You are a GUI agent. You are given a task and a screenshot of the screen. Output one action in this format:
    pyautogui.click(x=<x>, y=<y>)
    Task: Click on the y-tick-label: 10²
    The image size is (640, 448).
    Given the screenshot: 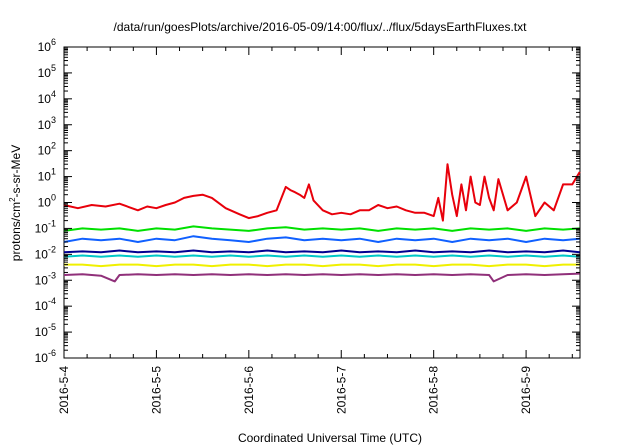 What is the action you would take?
    pyautogui.click(x=47, y=149)
    